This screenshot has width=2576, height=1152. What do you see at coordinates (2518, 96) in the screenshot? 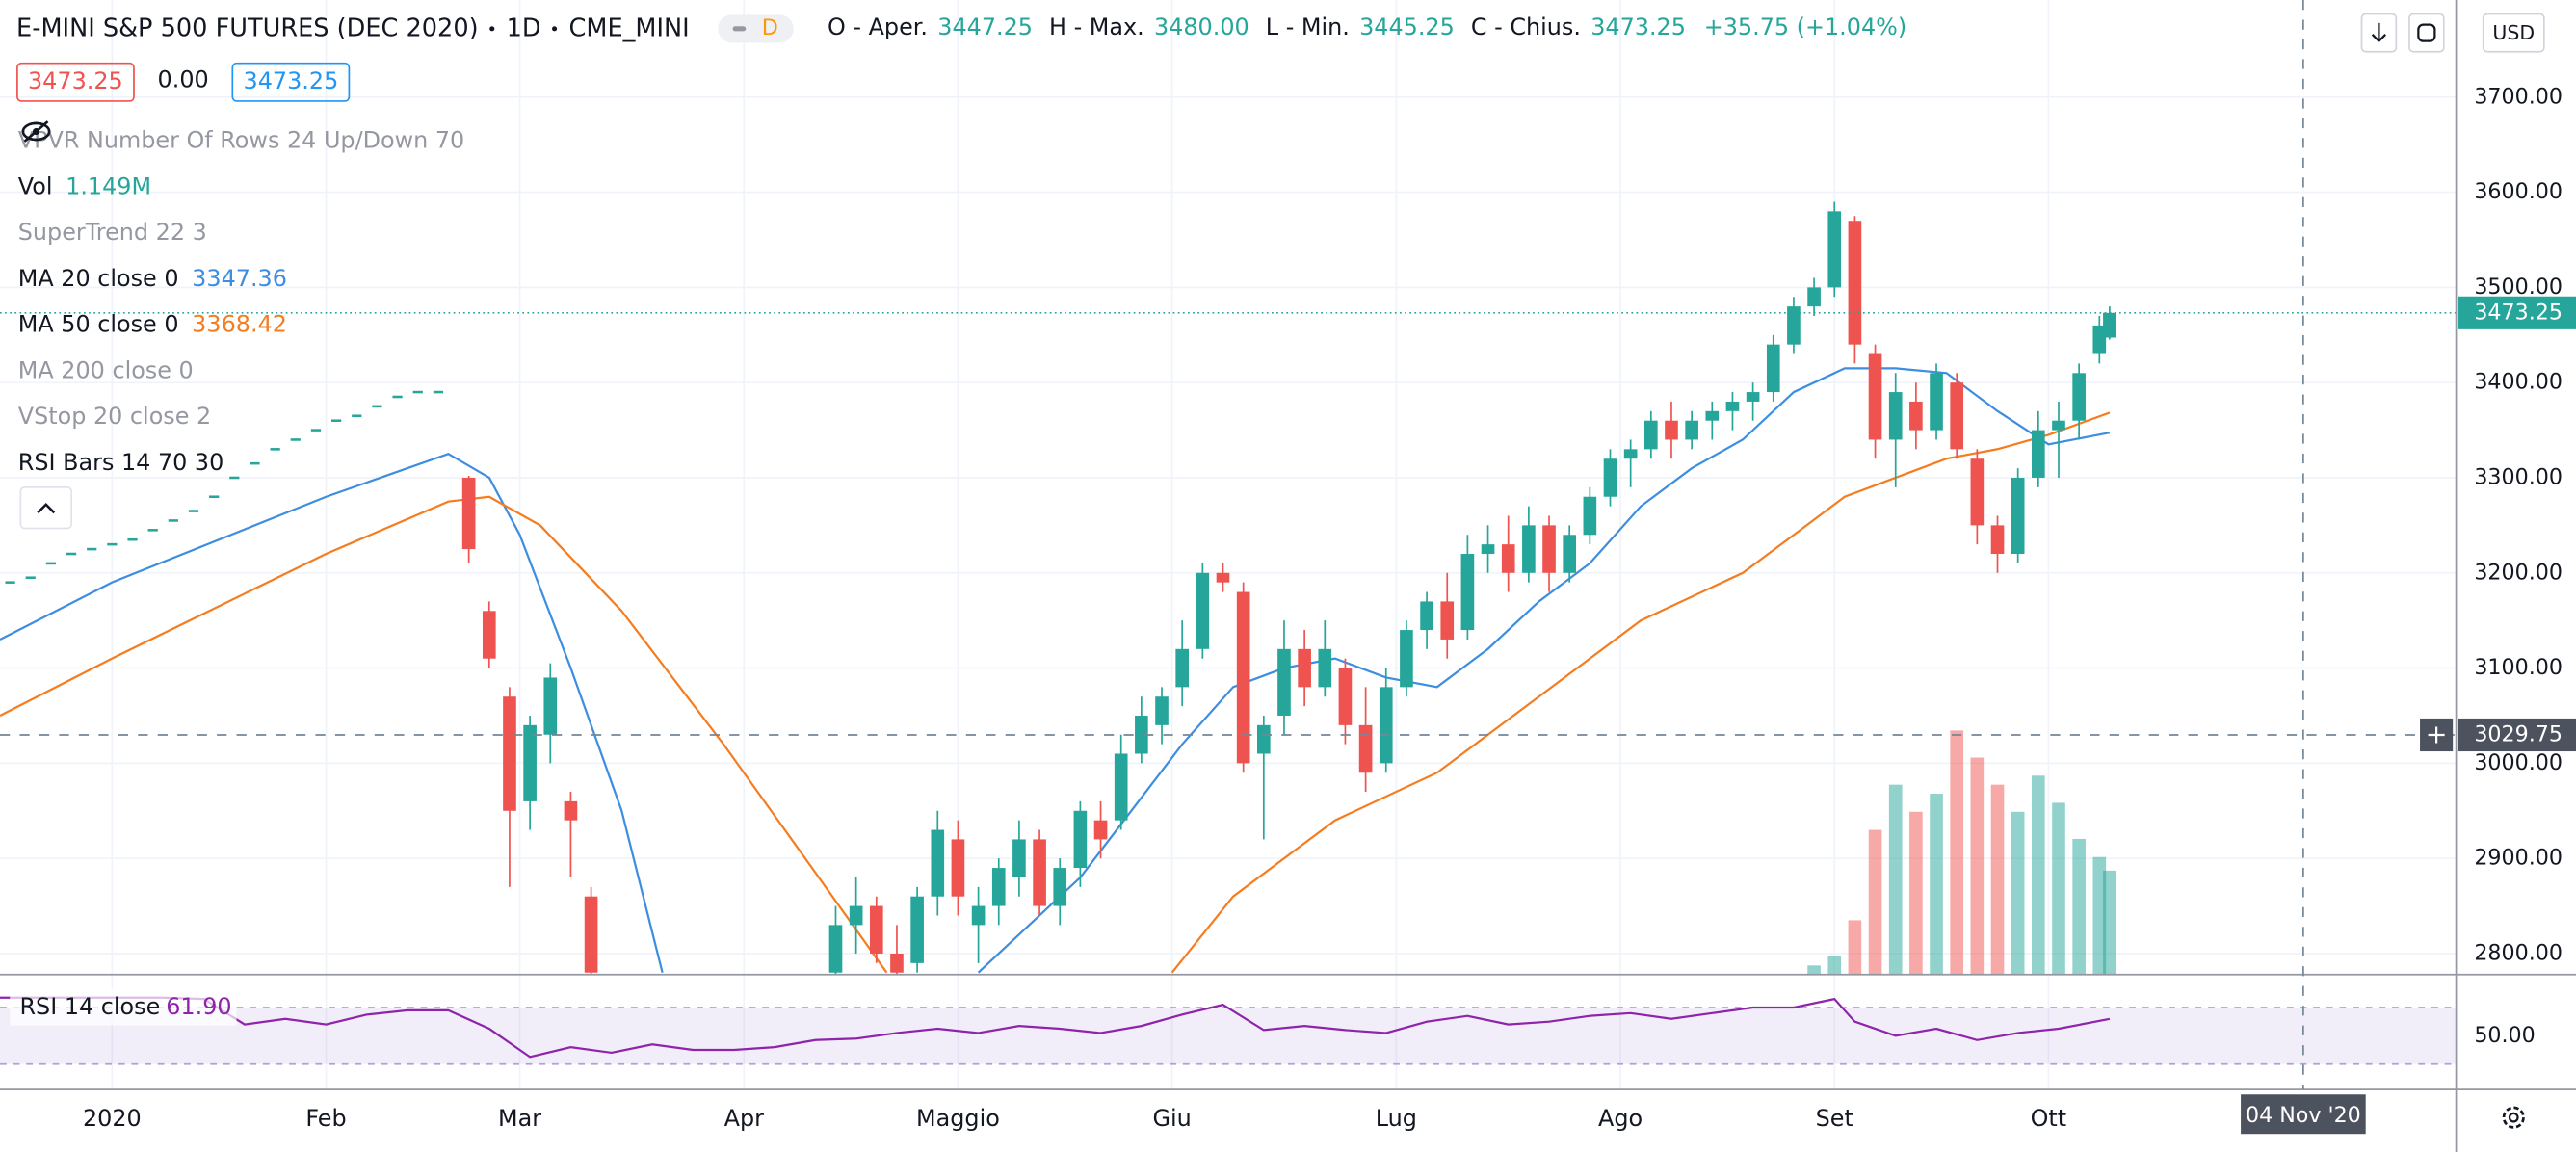
I see `y-tick-label: 3700.00` at bounding box center [2518, 96].